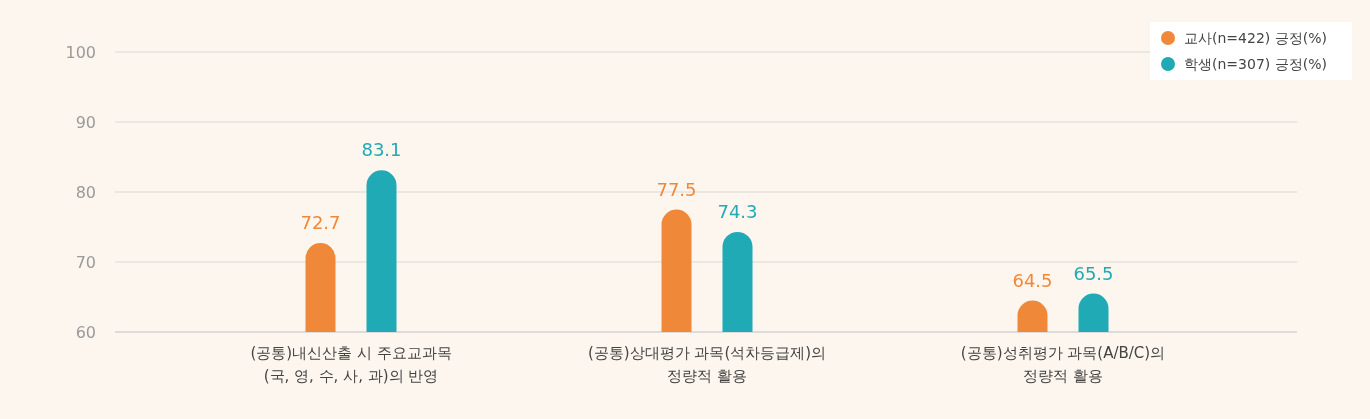  What do you see at coordinates (85, 192) in the screenshot?
I see `y-tick-label: 80` at bounding box center [85, 192].